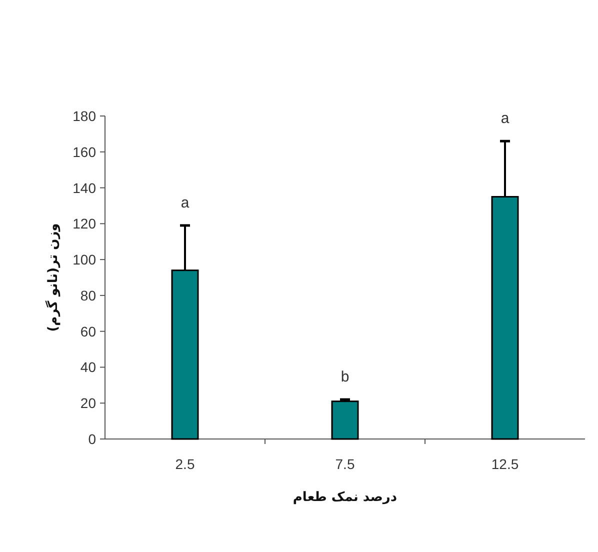 The width and height of the screenshot is (598, 552). What do you see at coordinates (84, 152) in the screenshot?
I see `y-tick-label: 160` at bounding box center [84, 152].